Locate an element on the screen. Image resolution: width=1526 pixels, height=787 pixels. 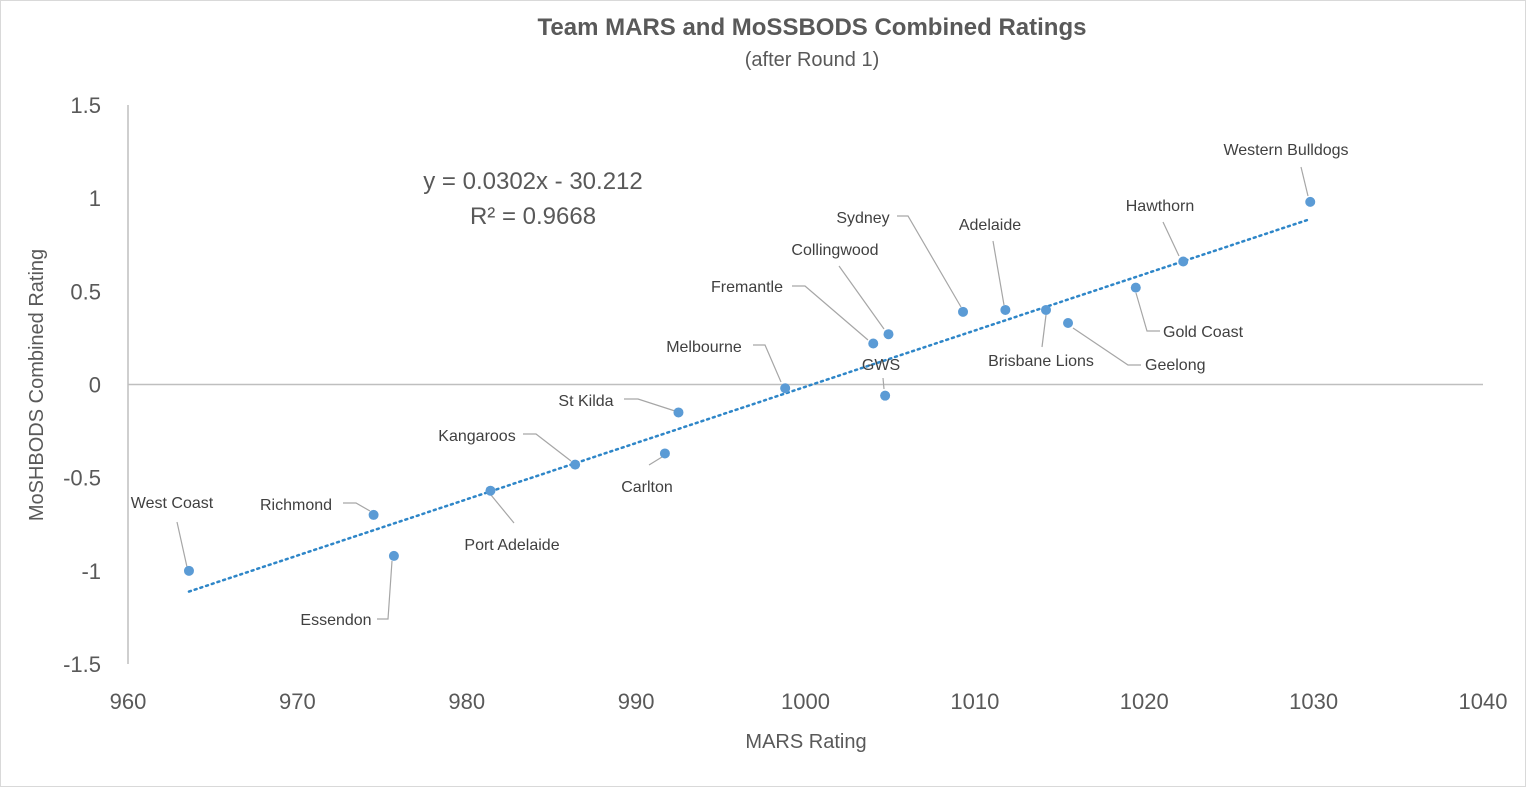
leader-line-hawthorn is located at coordinates (1171, 239).